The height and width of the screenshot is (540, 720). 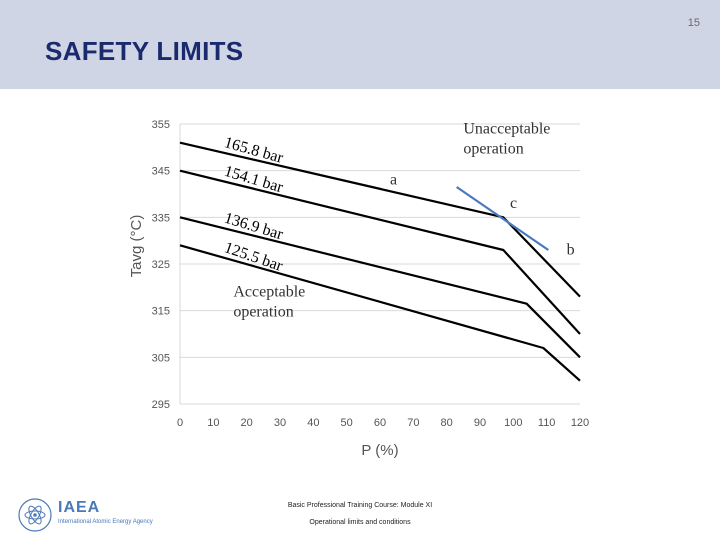 What do you see at coordinates (79, 507) in the screenshot?
I see `logo-text: IAEA` at bounding box center [79, 507].